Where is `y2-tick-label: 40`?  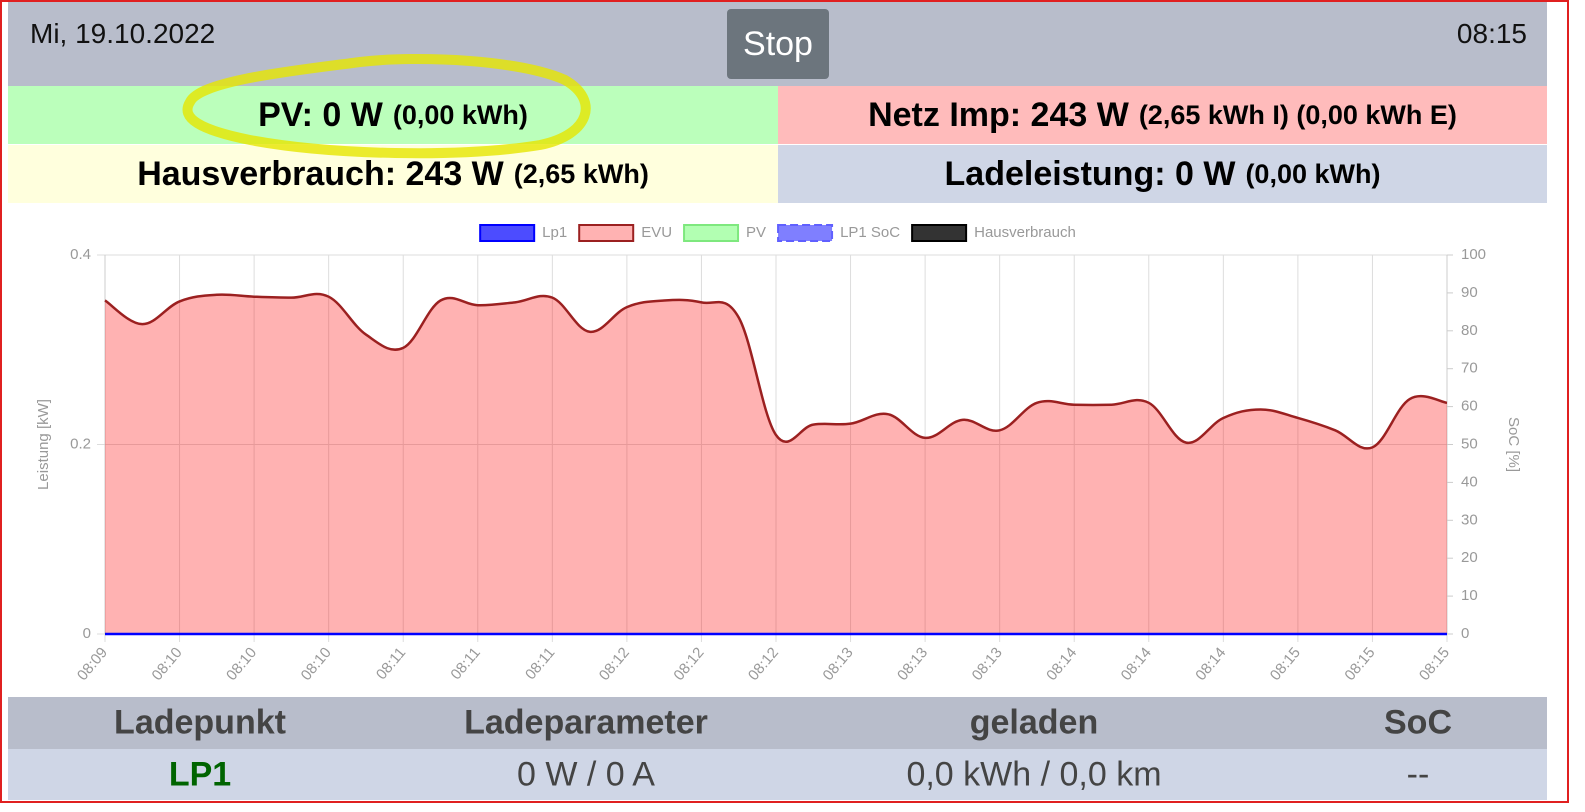 y2-tick-label: 40 is located at coordinates (1469, 481).